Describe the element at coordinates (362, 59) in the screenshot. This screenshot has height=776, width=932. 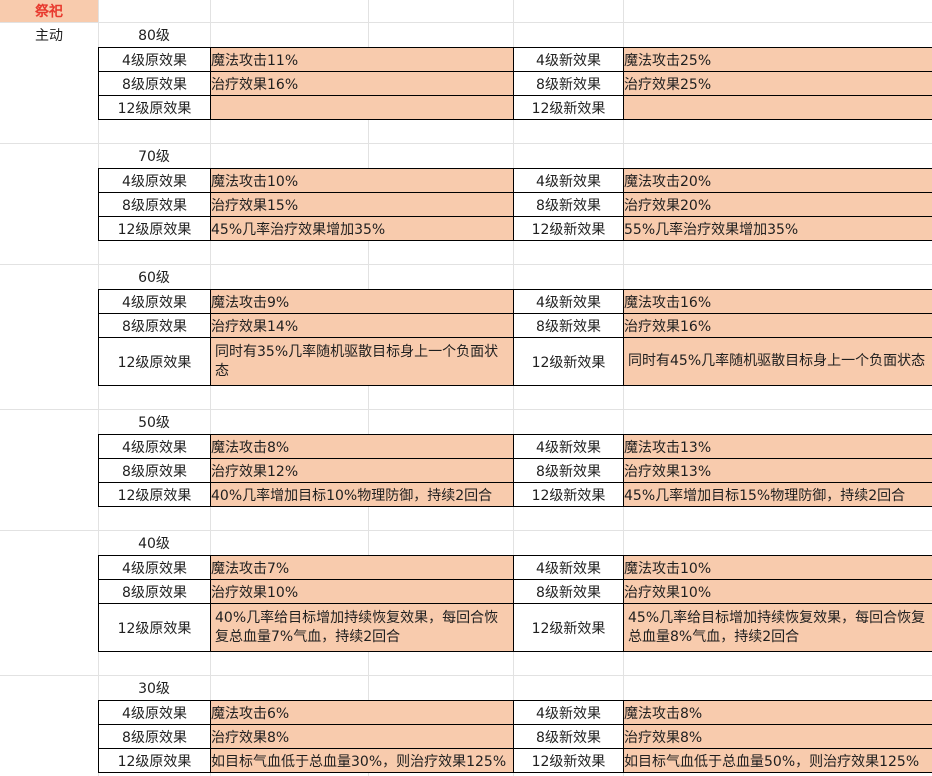
I see `orig-effect-value-cell: 魔法攻击11%` at that location.